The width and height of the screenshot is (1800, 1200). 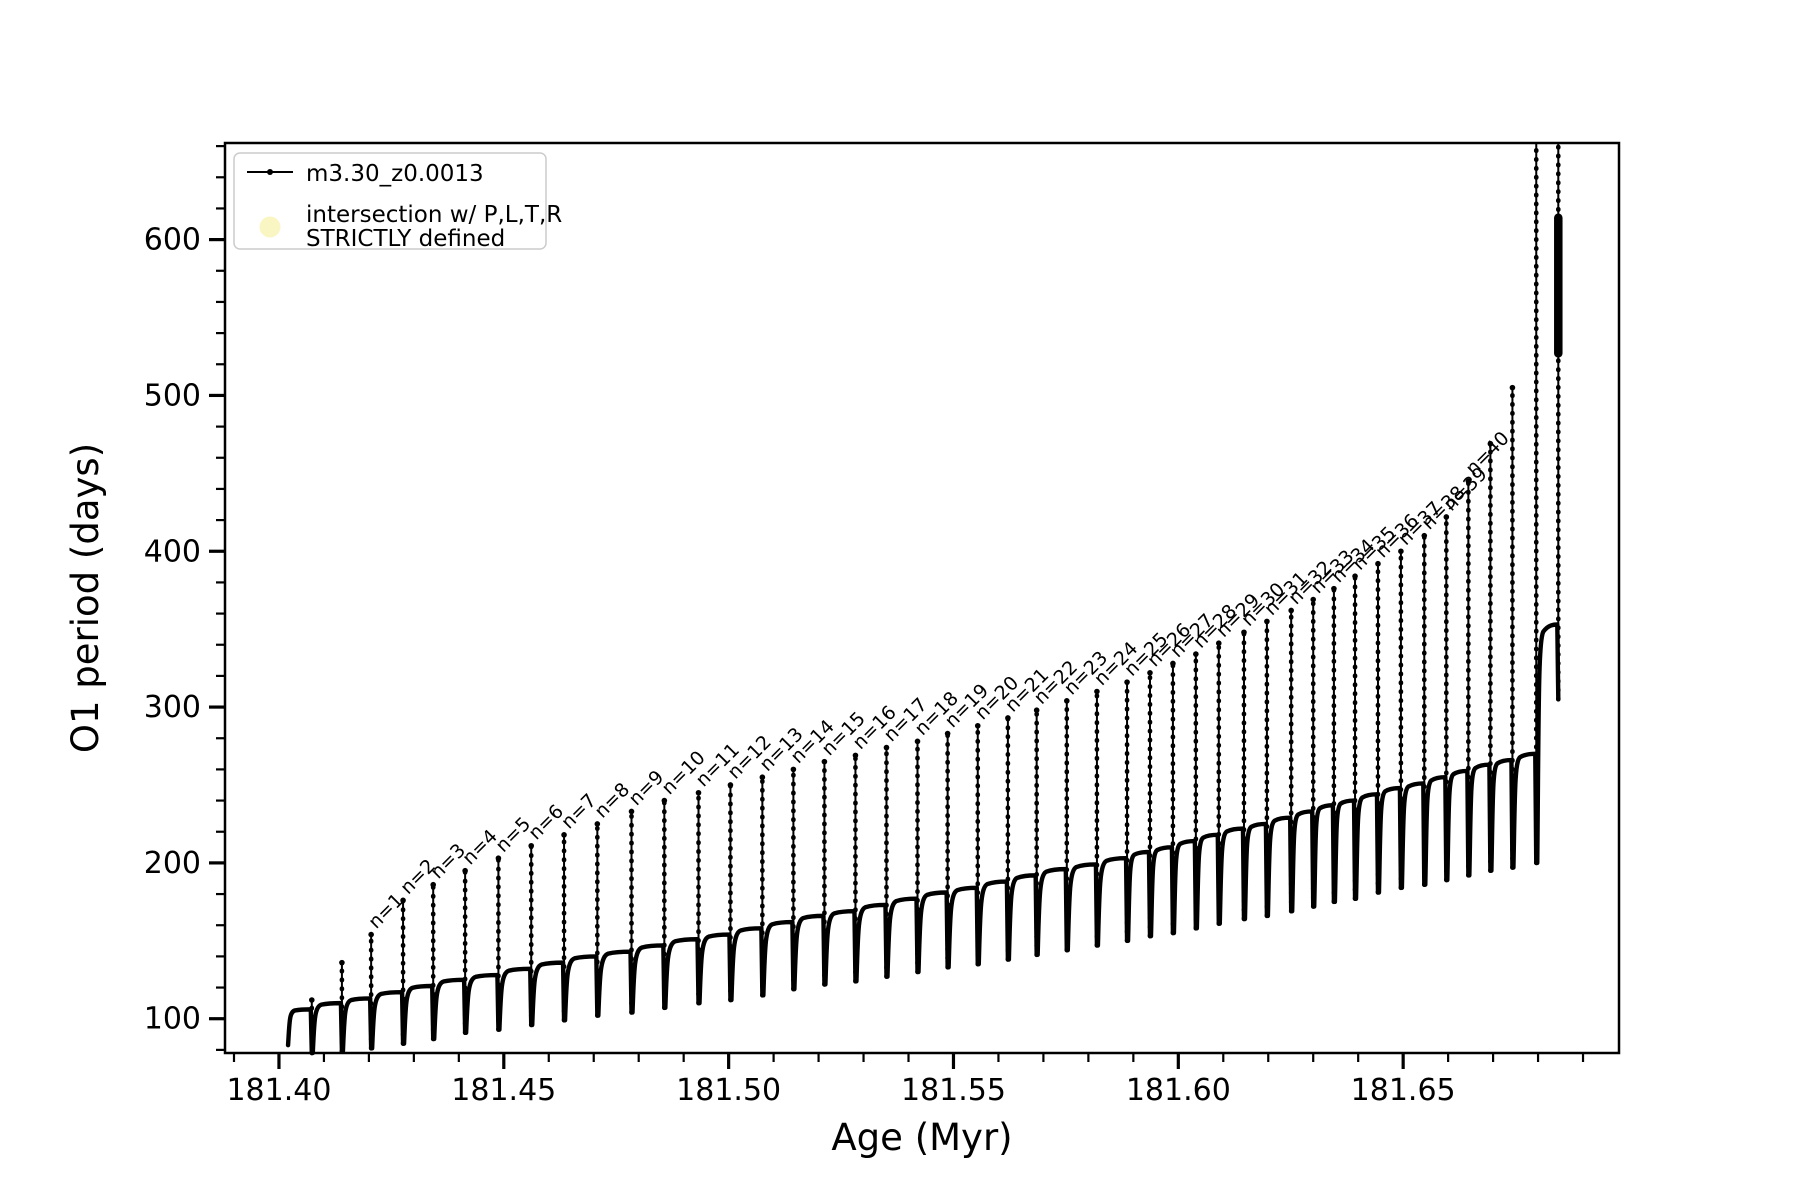 What do you see at coordinates (503, 1090) in the screenshot?
I see `x-tick-label: 181.45` at bounding box center [503, 1090].